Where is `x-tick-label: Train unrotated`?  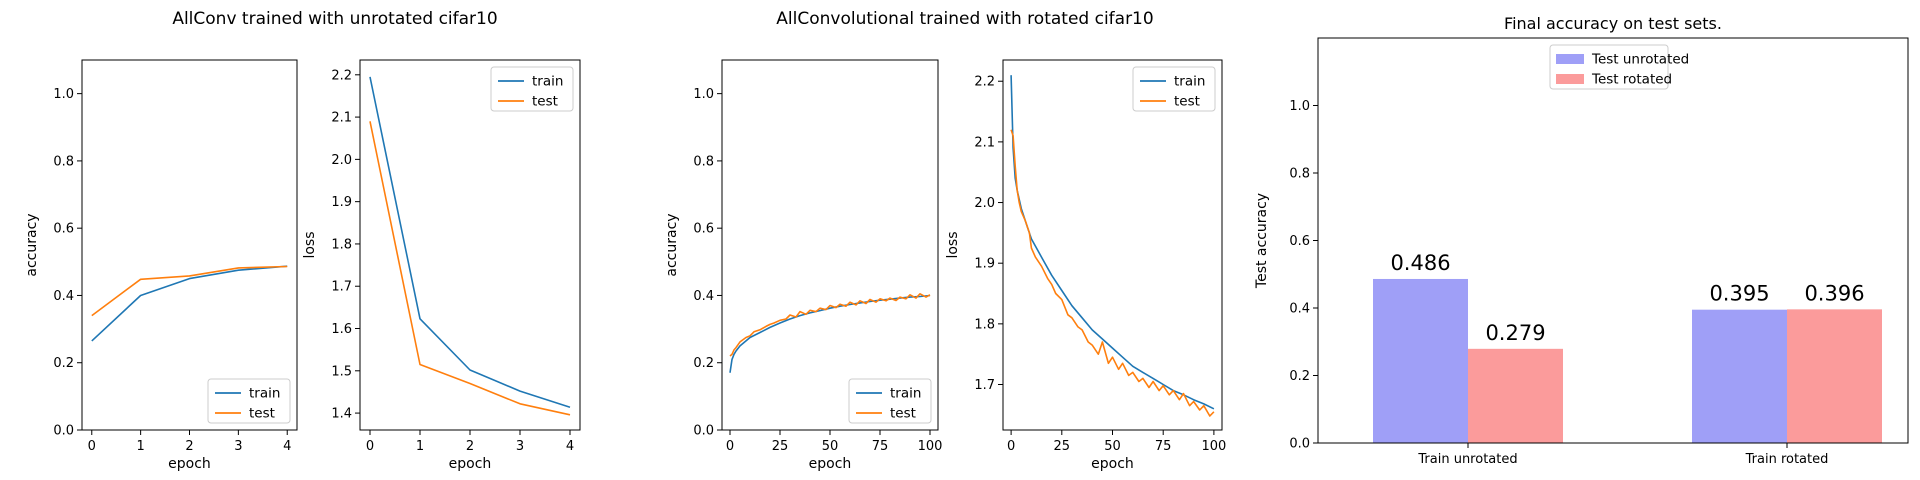 x-tick-label: Train unrotated is located at coordinates (1467, 459).